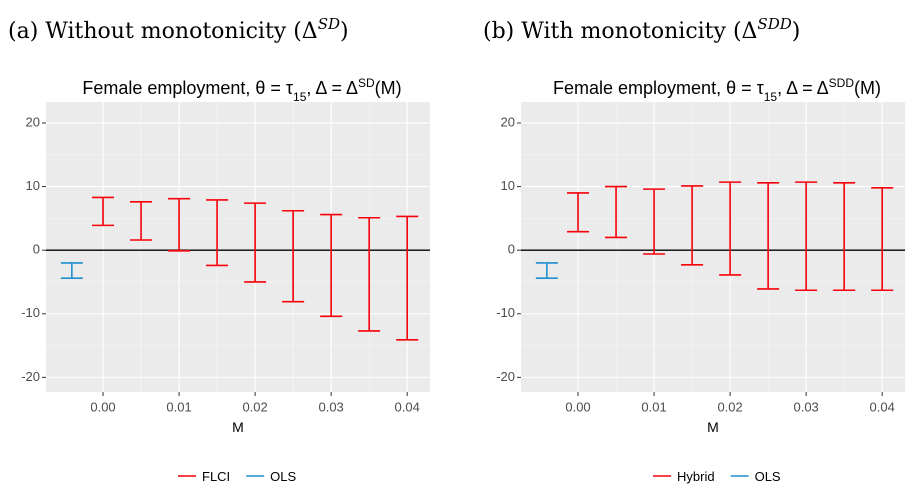 This screenshot has width=914, height=487. I want to click on caption-part: (a) Without monotonicity (Δ, so click(163, 31).